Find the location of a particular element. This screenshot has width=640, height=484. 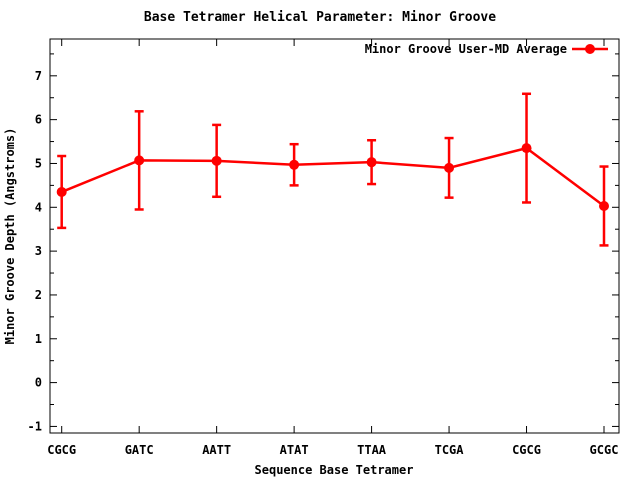

y-tick-label: 7 is located at coordinates (38, 76).